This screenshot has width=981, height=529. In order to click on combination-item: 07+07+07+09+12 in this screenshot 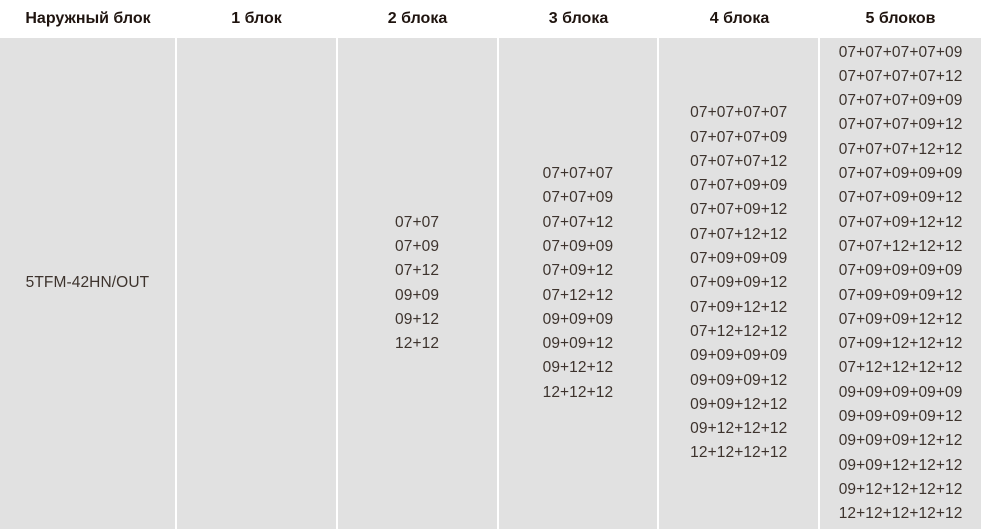, I will do `click(900, 125)`.